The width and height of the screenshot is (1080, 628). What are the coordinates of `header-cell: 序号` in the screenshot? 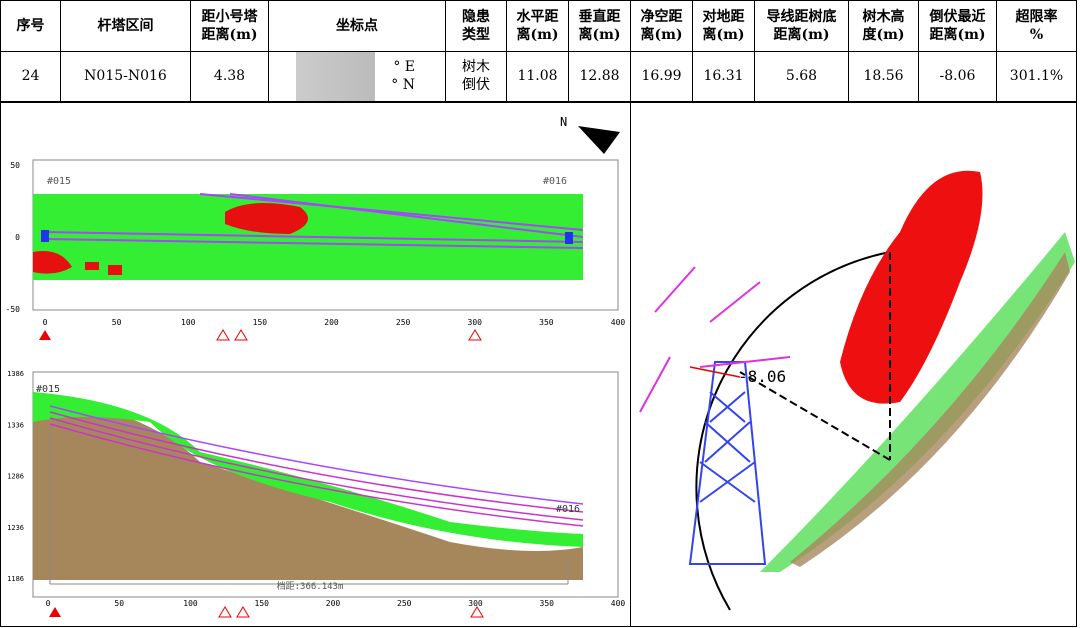 It's located at (30, 26).